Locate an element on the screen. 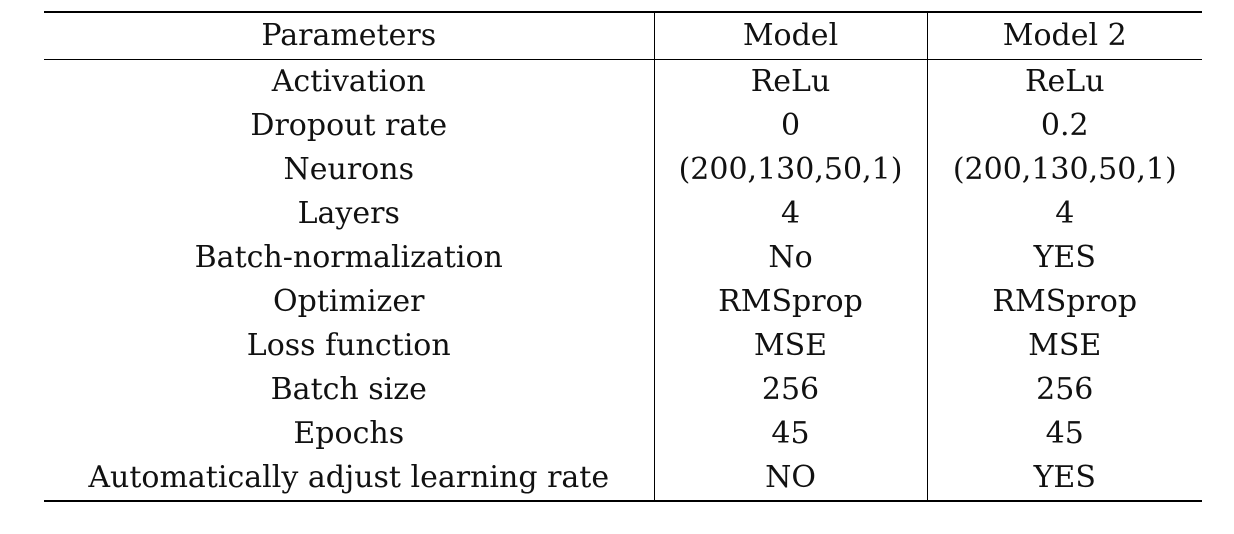  header-parameters: Parameters is located at coordinates (349, 35).